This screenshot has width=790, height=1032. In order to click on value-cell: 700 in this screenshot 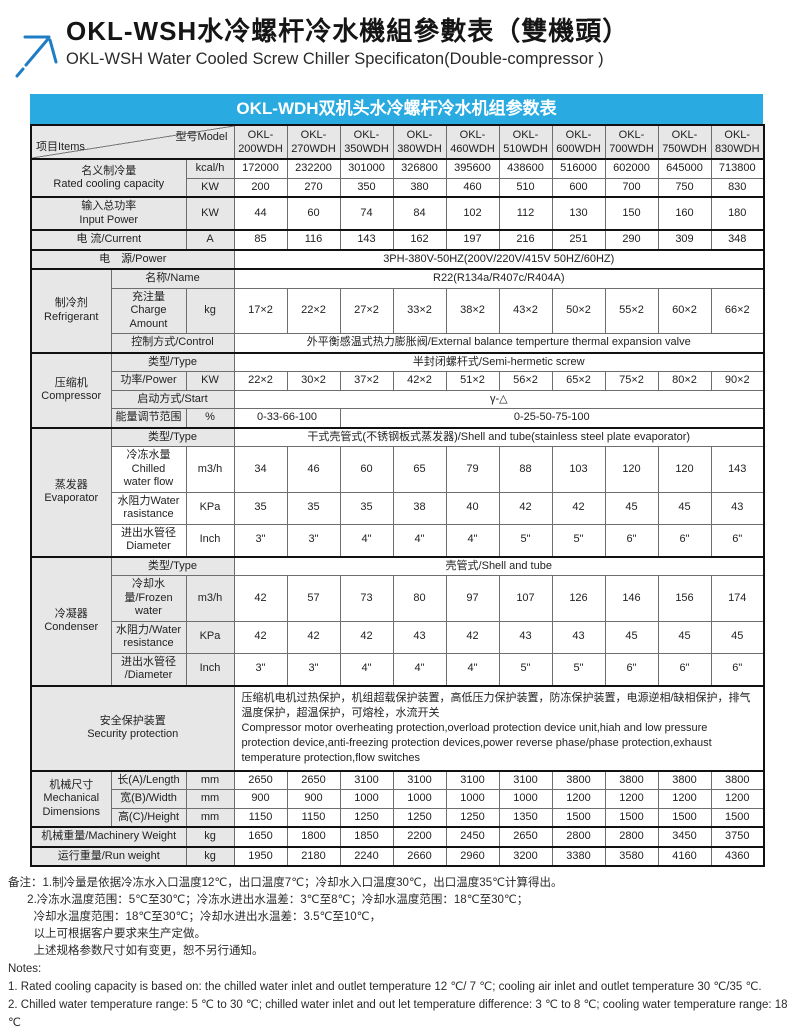, I will do `click(631, 187)`.